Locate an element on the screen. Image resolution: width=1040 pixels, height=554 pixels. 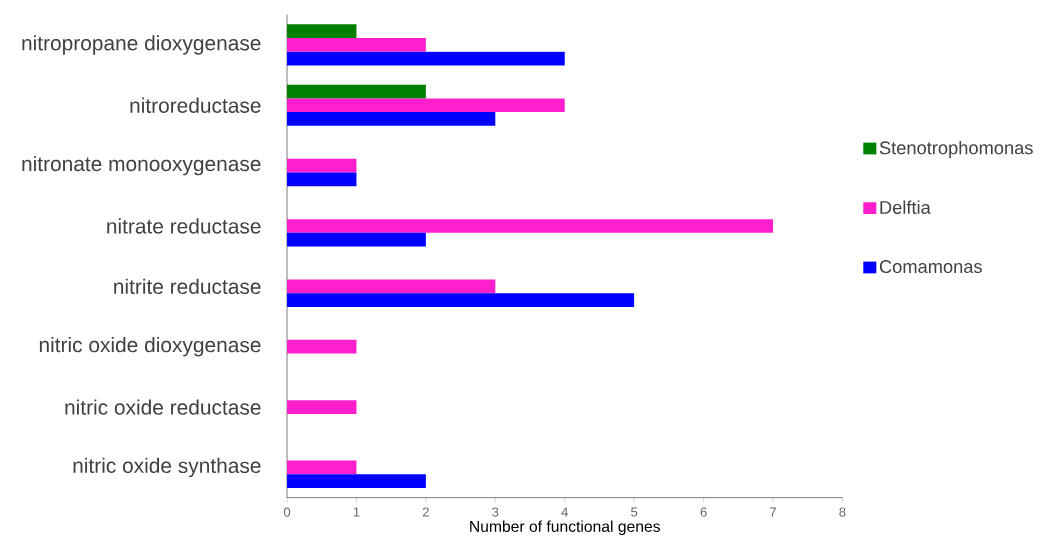
y-tick-label: nitroreductase is located at coordinates (195, 105).